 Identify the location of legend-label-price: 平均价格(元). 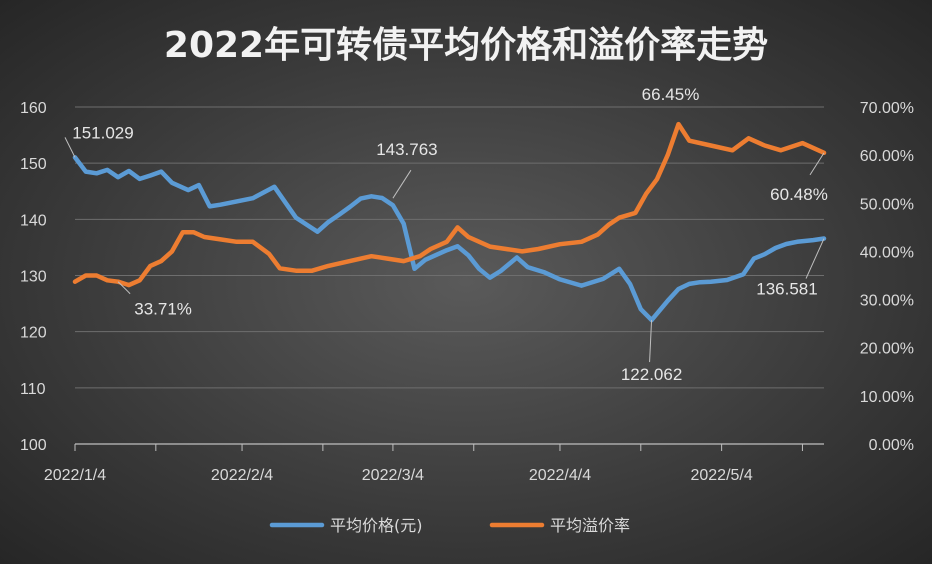
(376, 525).